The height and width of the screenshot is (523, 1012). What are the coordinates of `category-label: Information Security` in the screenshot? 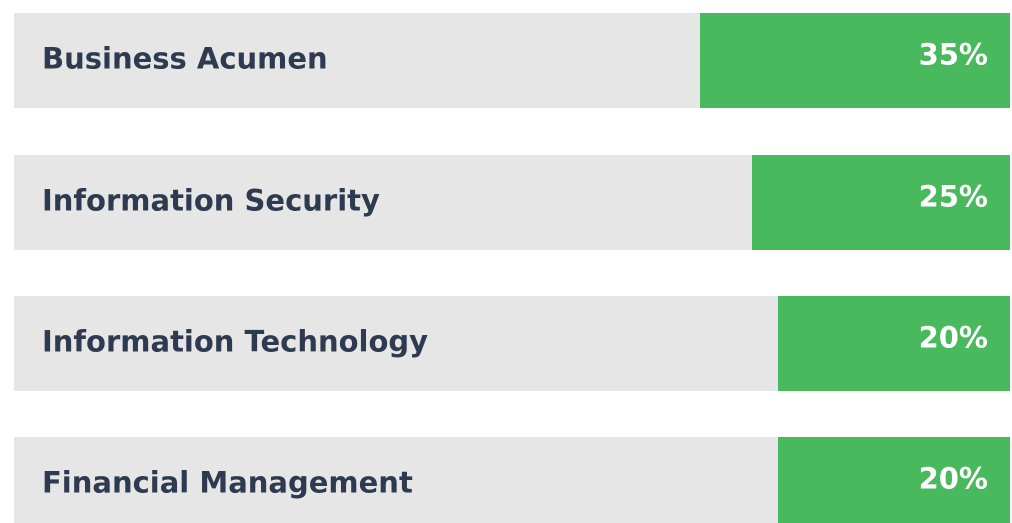 It's located at (211, 201).